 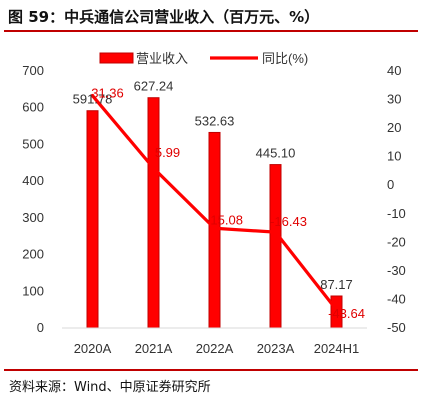 What do you see at coordinates (154, 86) in the screenshot?
I see `revenue-data-label: 627.24` at bounding box center [154, 86].